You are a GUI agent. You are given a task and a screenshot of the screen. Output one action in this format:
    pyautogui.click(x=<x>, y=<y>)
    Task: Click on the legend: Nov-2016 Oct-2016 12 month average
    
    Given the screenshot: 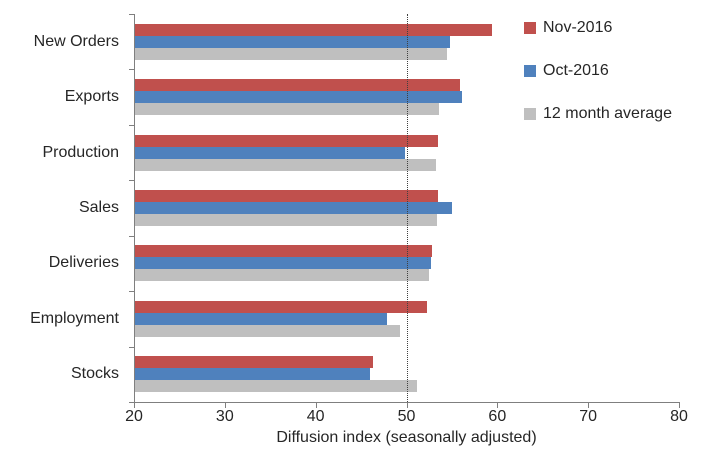 What is the action you would take?
    pyautogui.click(x=598, y=84)
    